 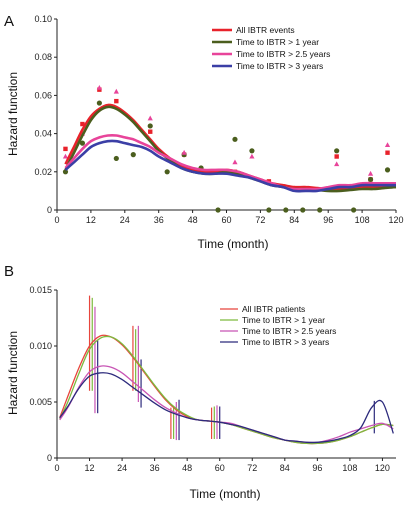 I want to click on chart-1-x-tick-label: 96, so click(x=317, y=468).